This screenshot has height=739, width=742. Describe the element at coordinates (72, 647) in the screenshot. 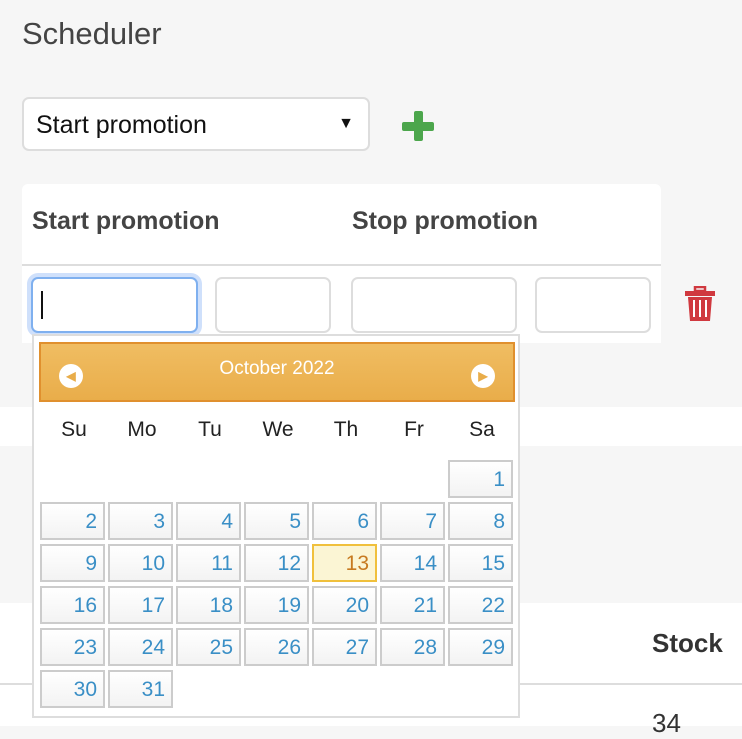

I see `day-cell: 23` at that location.